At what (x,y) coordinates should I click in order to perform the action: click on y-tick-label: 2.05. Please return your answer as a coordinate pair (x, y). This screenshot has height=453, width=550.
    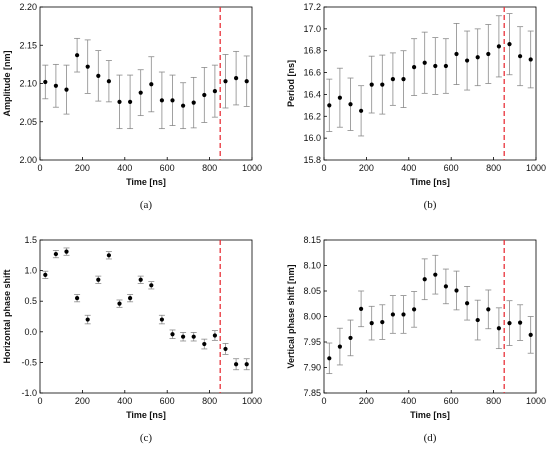
    Looking at the image, I should click on (28, 122).